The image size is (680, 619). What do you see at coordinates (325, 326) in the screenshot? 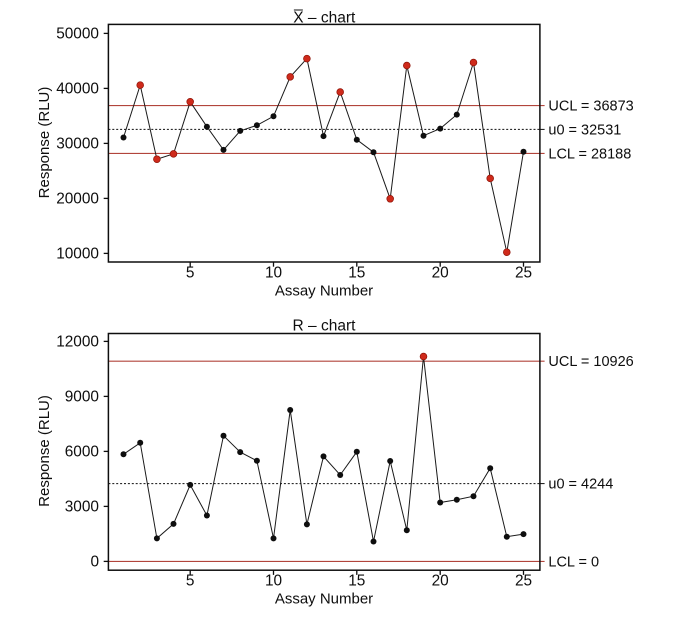
I see `svg-text: R – chart` at bounding box center [325, 326].